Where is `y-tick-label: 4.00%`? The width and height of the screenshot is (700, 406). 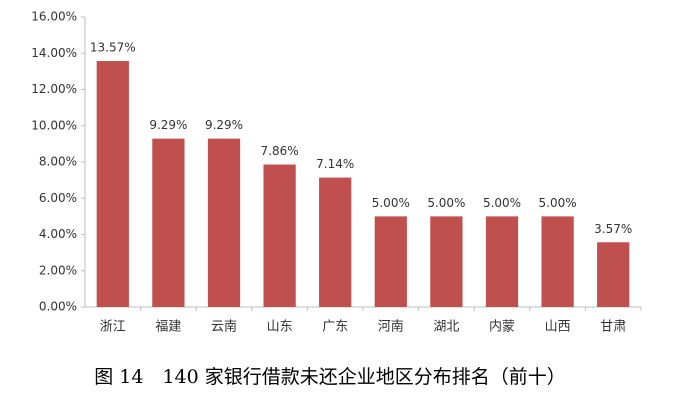 y-tick-label: 4.00% is located at coordinates (58, 234).